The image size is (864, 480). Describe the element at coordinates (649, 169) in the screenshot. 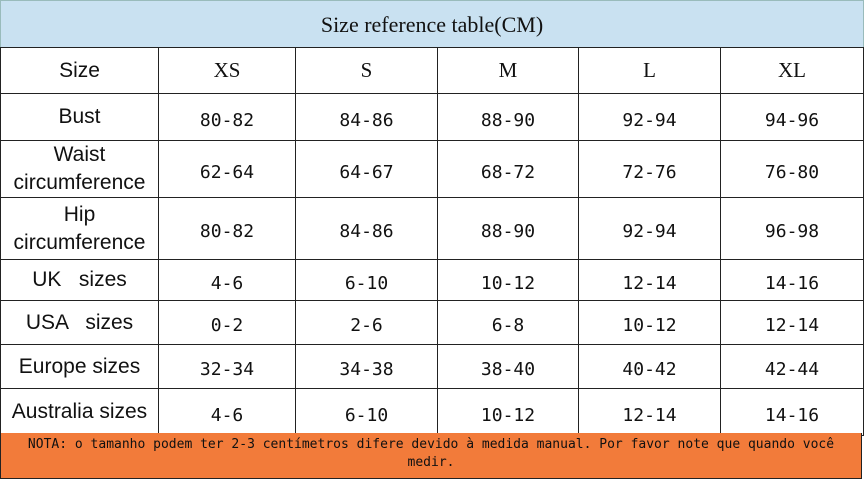

I see `cell: 72-76` at that location.